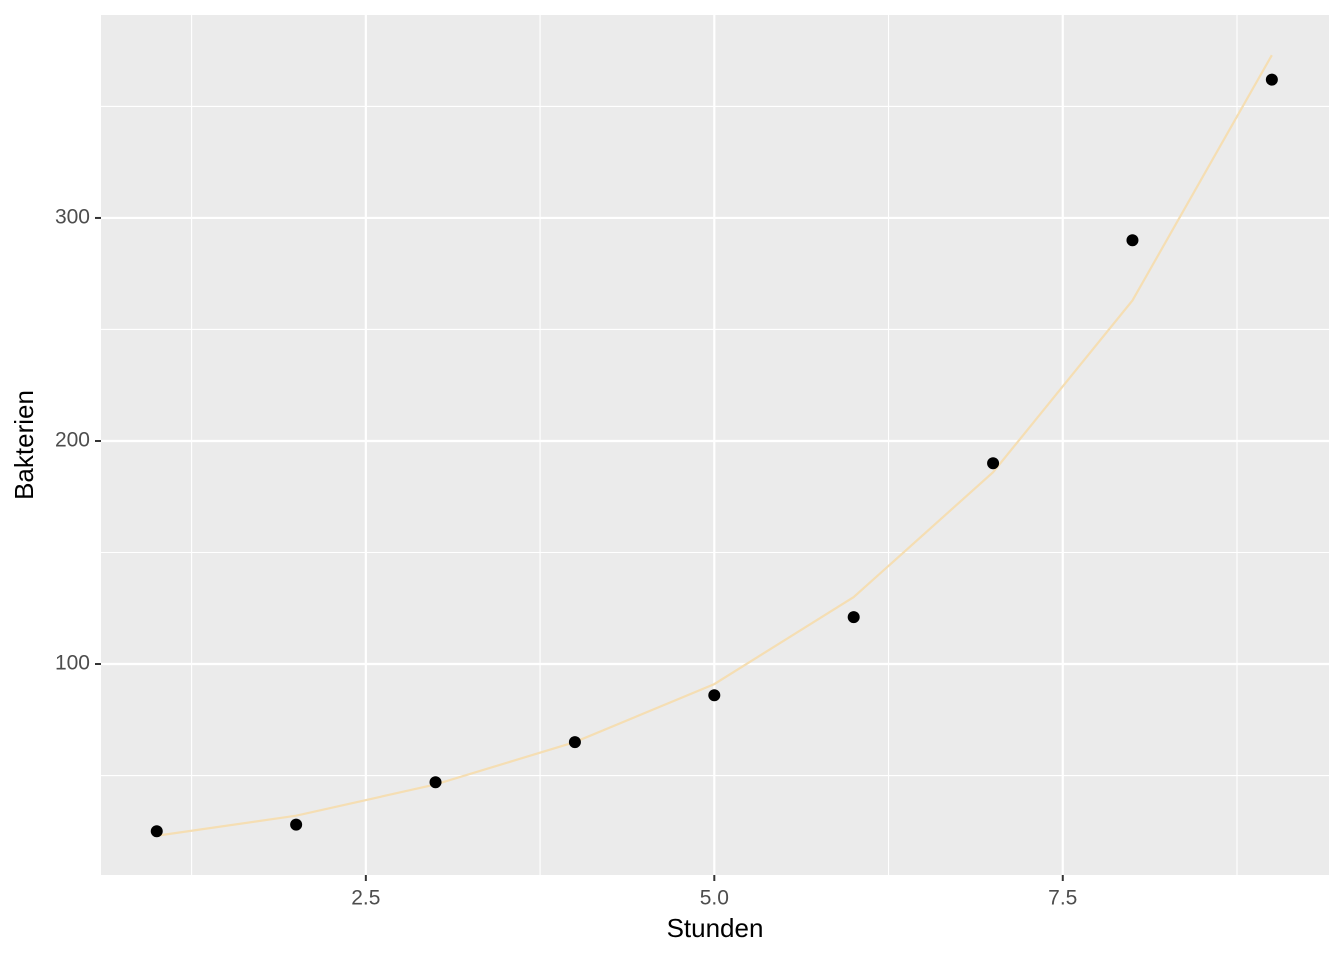  What do you see at coordinates (72, 663) in the screenshot?
I see `y-tick-label: 100` at bounding box center [72, 663].